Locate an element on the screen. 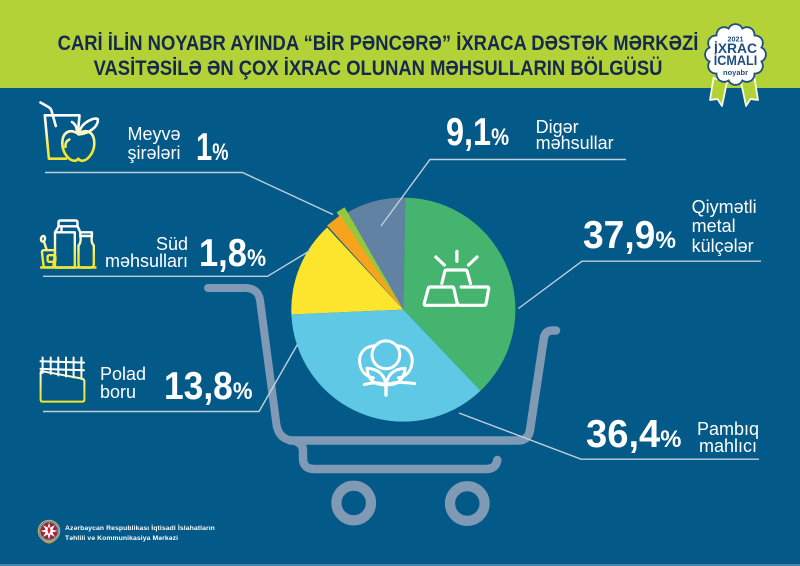  svg-text: 2021 is located at coordinates (736, 39).